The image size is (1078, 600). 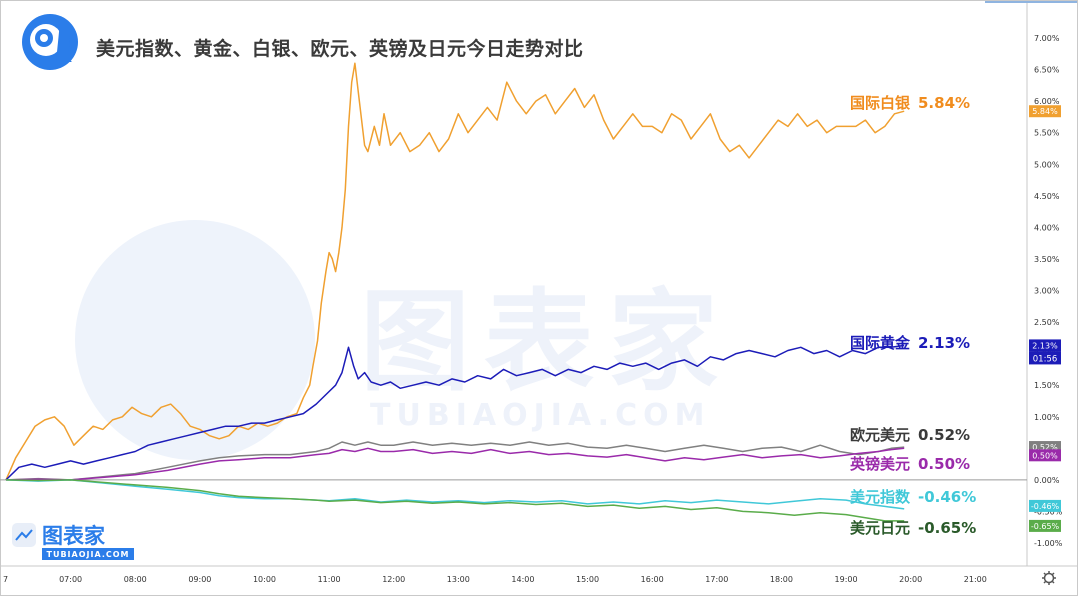 What do you see at coordinates (88, 554) in the screenshot?
I see `small-brand-subtext: TUBIAOJIA.COM` at bounding box center [88, 554].